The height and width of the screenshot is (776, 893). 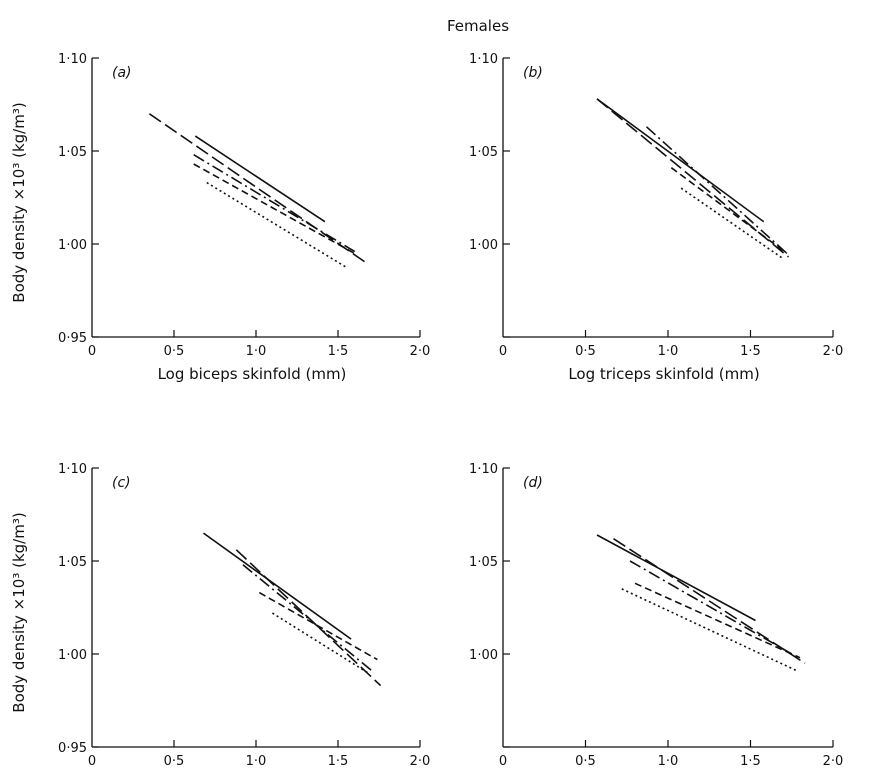 I want to click on x-axis-label: Log triceps skinfold (mm), so click(x=663, y=374).